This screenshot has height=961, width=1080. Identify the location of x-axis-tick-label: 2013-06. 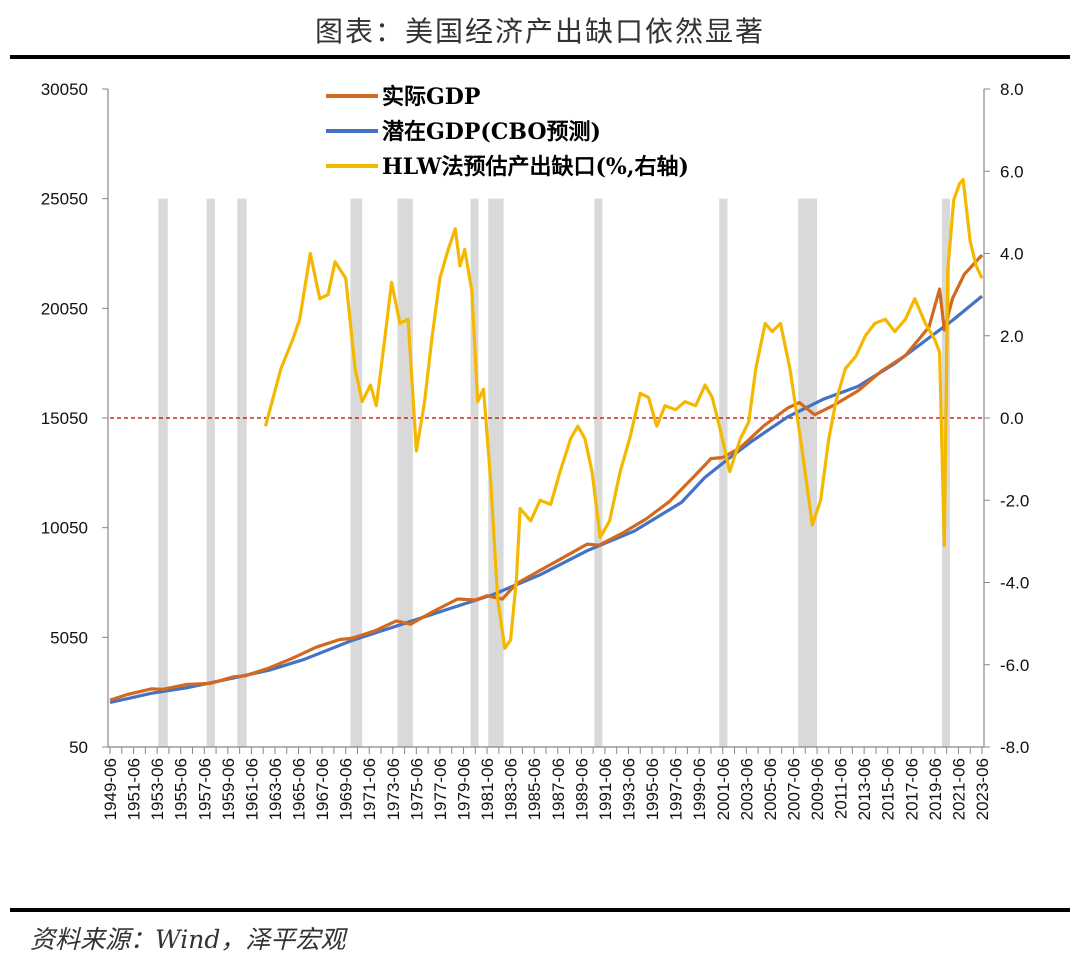
(864, 789).